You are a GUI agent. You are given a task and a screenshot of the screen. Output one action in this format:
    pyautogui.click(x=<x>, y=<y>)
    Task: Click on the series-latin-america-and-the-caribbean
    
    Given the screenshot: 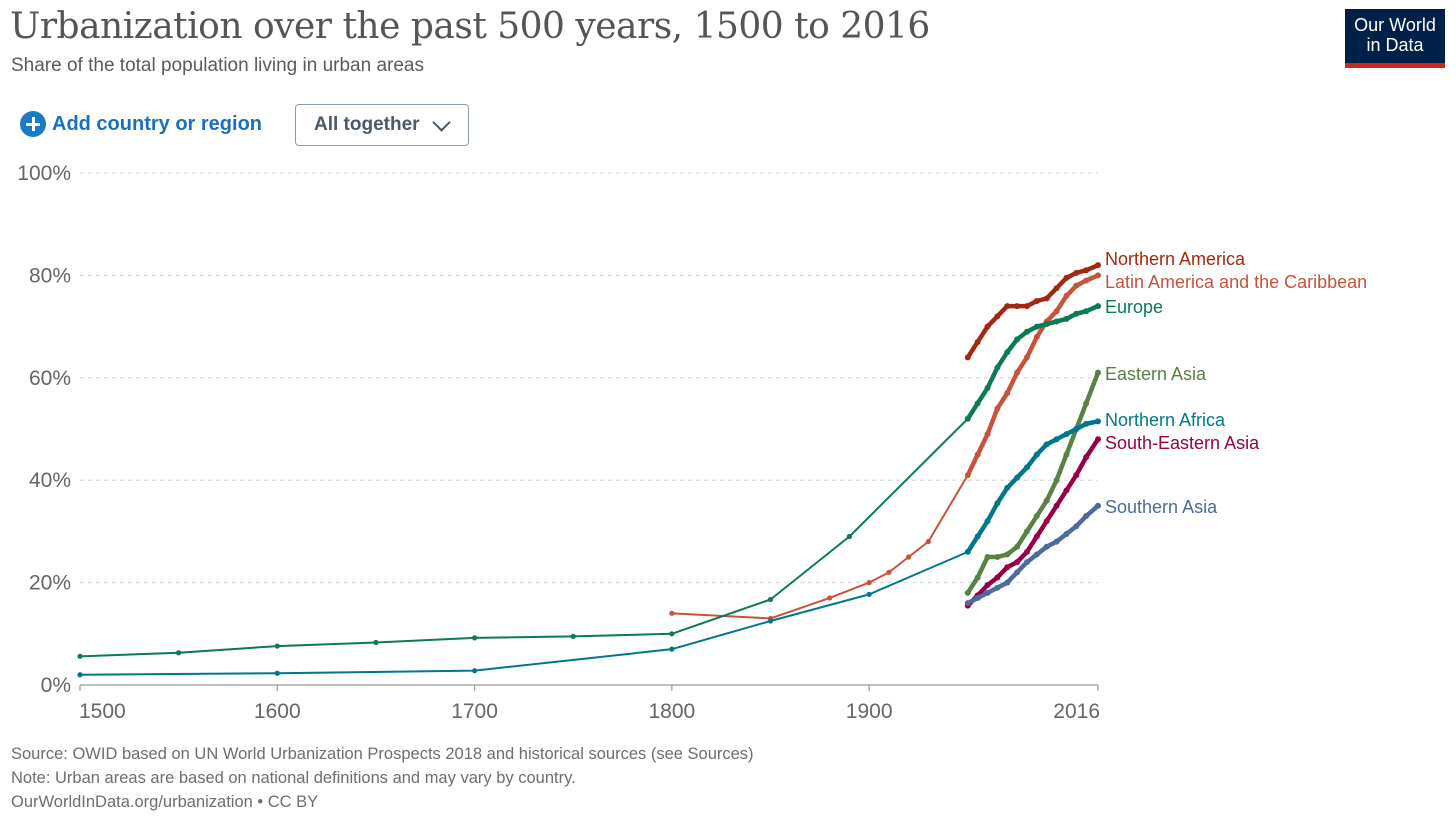 What is the action you would take?
    pyautogui.click(x=885, y=447)
    